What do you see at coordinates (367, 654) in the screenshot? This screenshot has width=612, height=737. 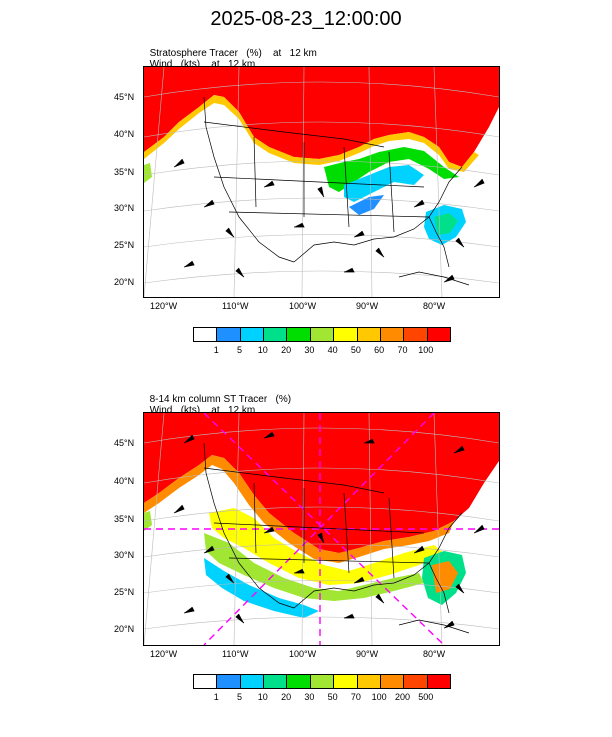 I see `panel2-lon-label: 90°W` at bounding box center [367, 654].